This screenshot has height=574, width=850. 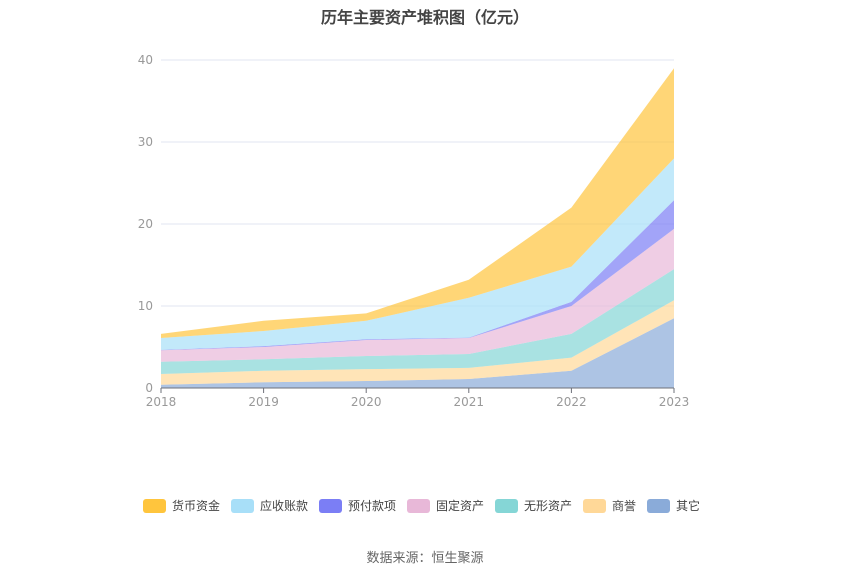 I want to click on chart-title: 历年主要资产堆积图（亿元）, so click(x=424, y=17).